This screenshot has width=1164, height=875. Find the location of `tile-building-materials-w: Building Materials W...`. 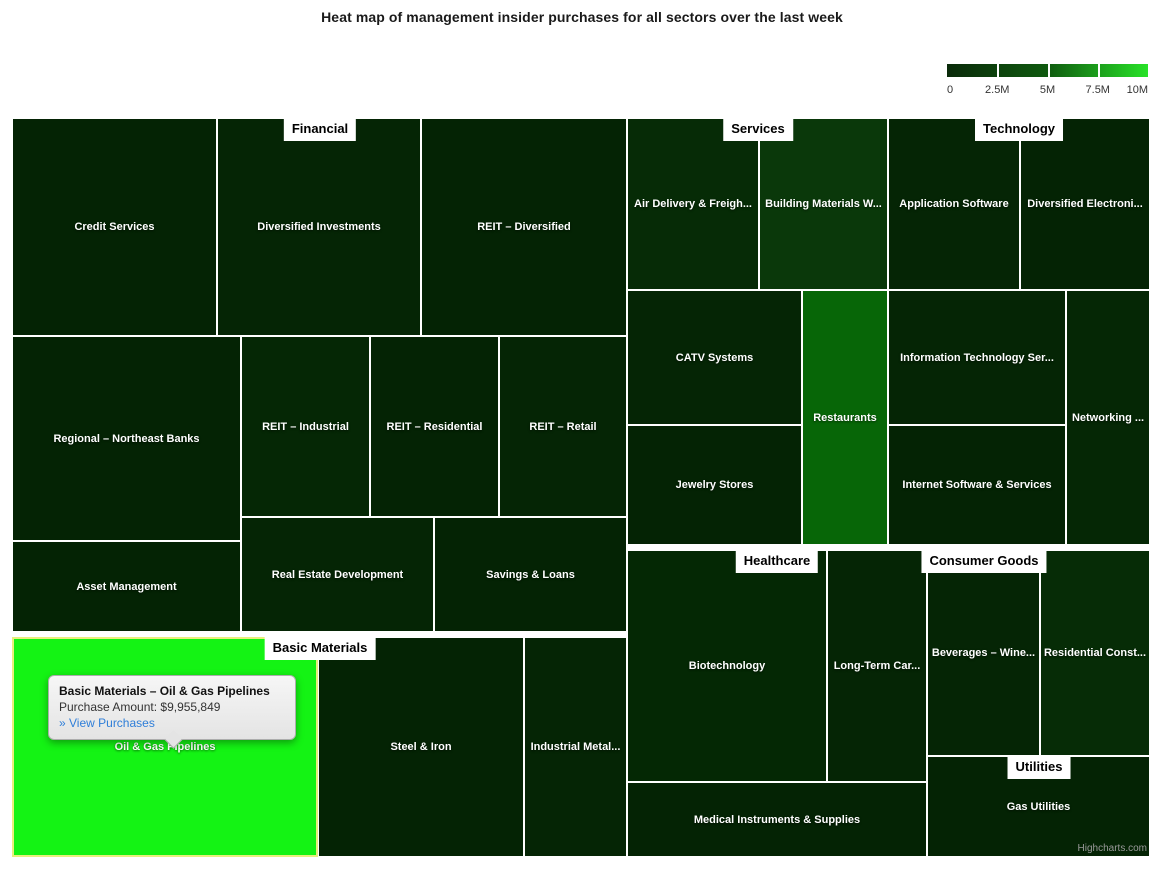

tile-building-materials-w: Building Materials W... is located at coordinates (823, 204).